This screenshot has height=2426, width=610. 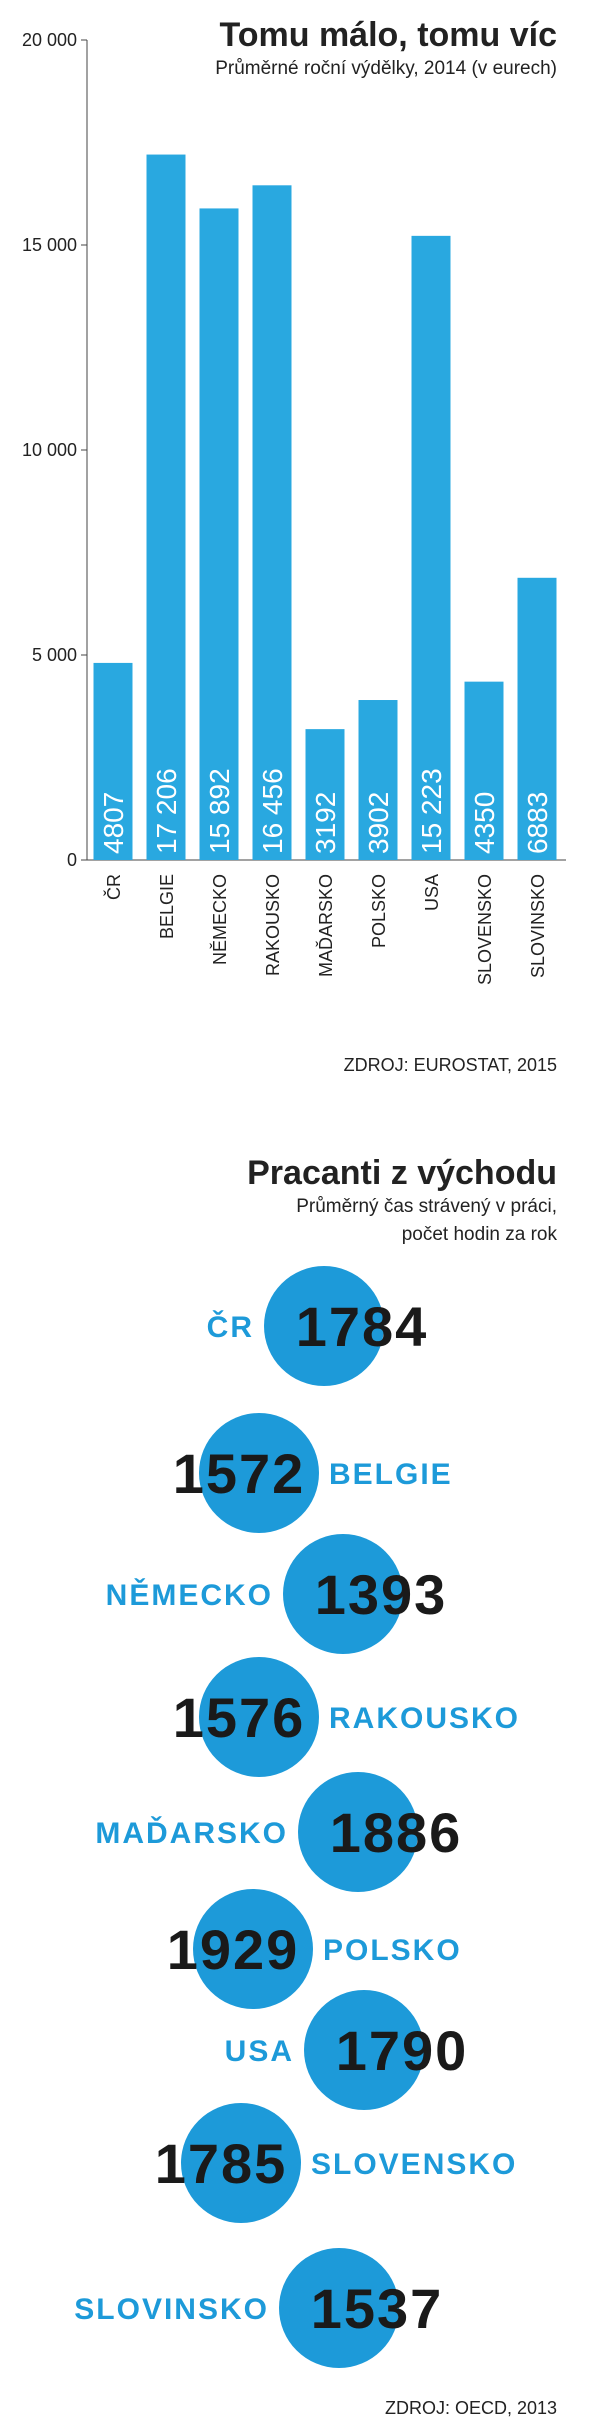 I want to click on category-label: SLOVENSKO, so click(x=414, y=2164).